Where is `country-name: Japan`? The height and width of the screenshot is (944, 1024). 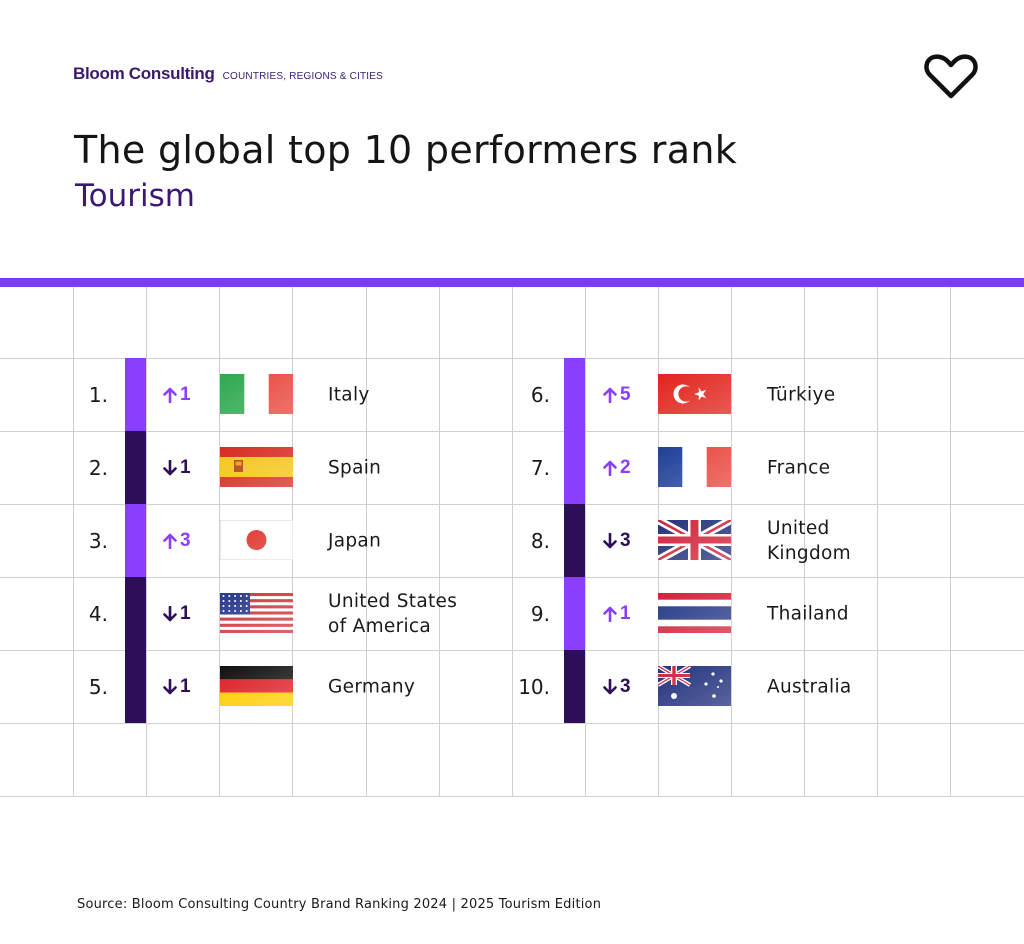 country-name: Japan is located at coordinates (355, 540).